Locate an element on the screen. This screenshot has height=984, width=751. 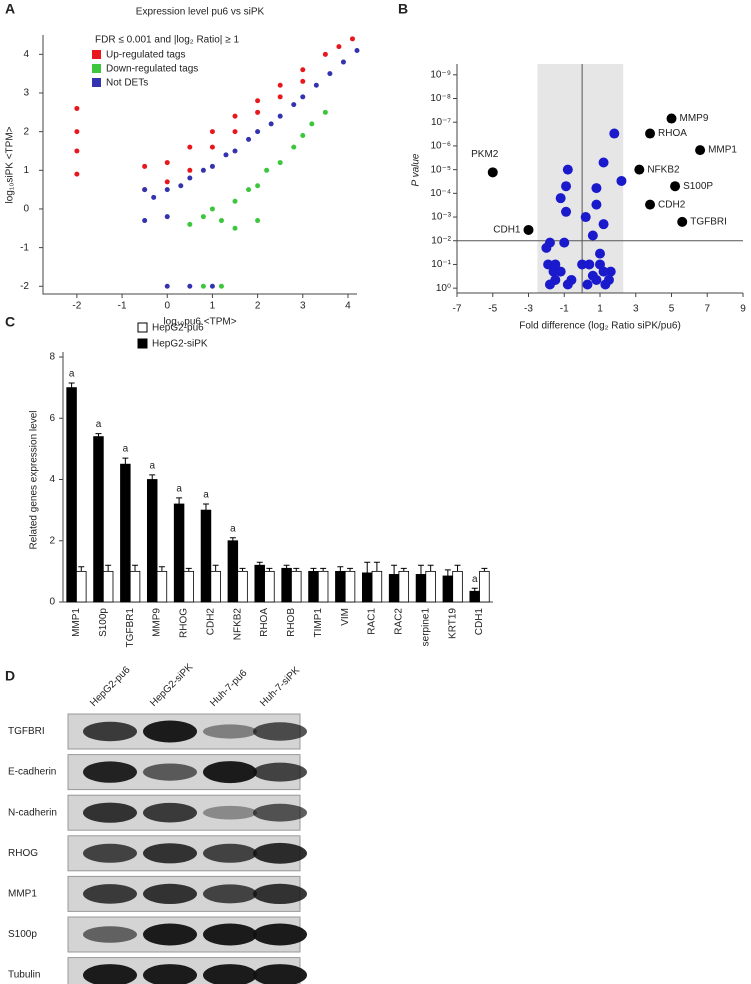
legend-label: HepG2-siPK is located at coordinates (180, 344).